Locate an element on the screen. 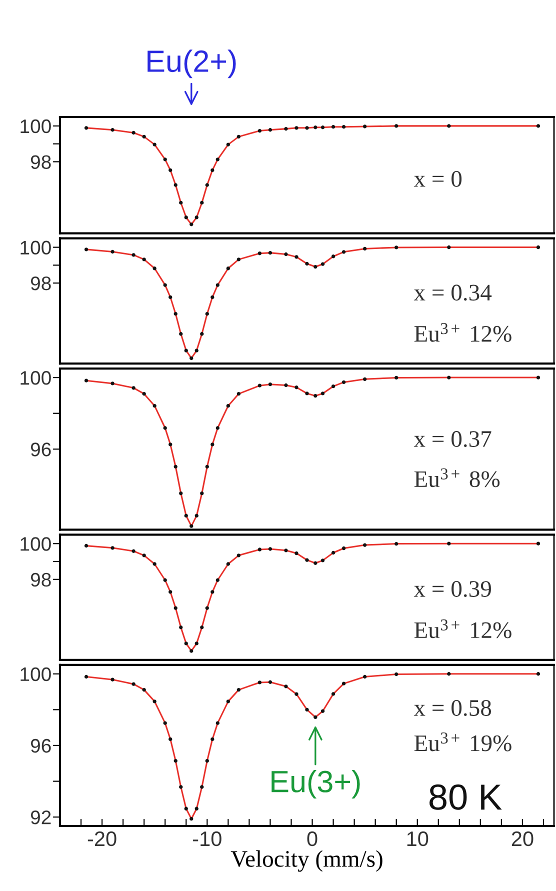 The width and height of the screenshot is (556, 891). y-tick-label: 96 is located at coordinates (40, 449).